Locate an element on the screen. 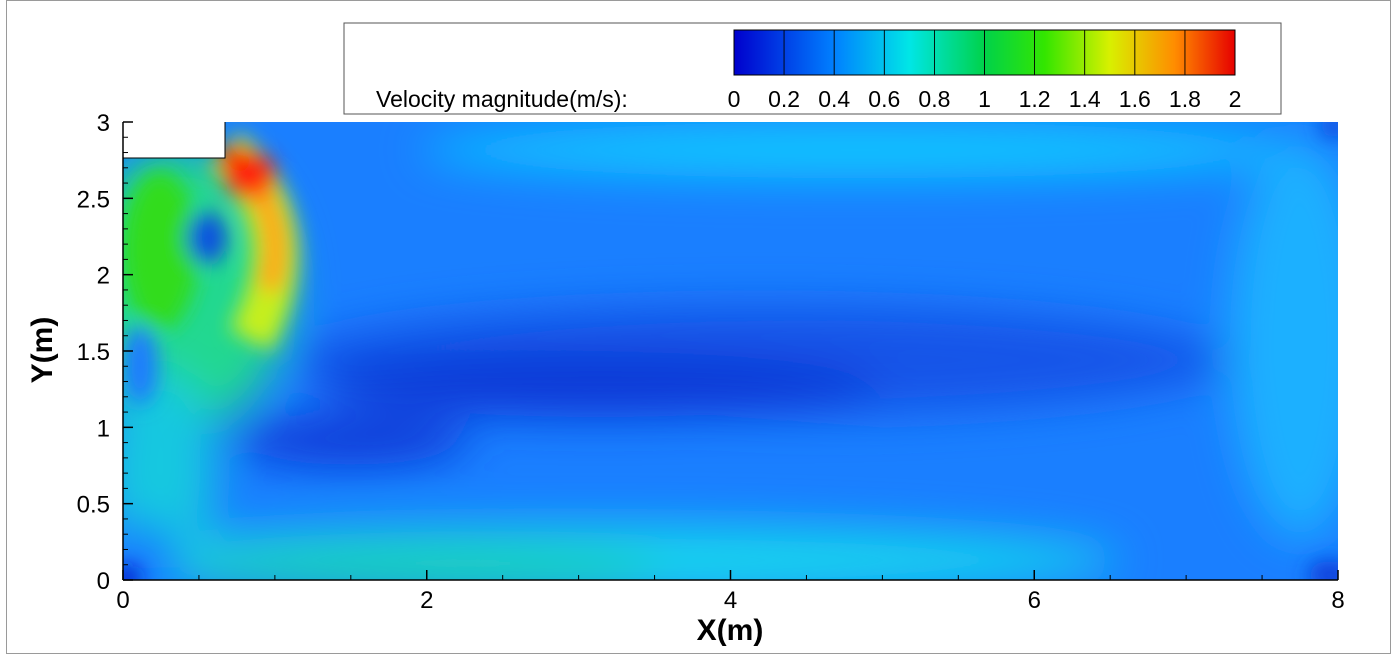 This screenshot has width=1392, height=654. x-tick-label: 8 is located at coordinates (1337, 600).